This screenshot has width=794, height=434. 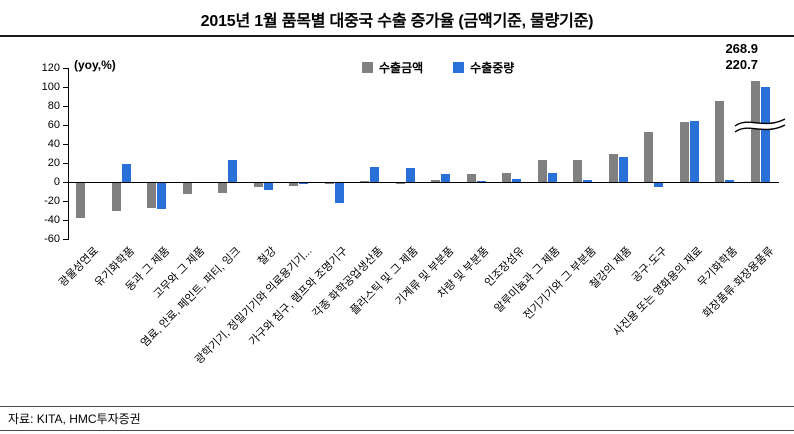 I want to click on y-axis-tick-label: 60, so click(x=53, y=124).